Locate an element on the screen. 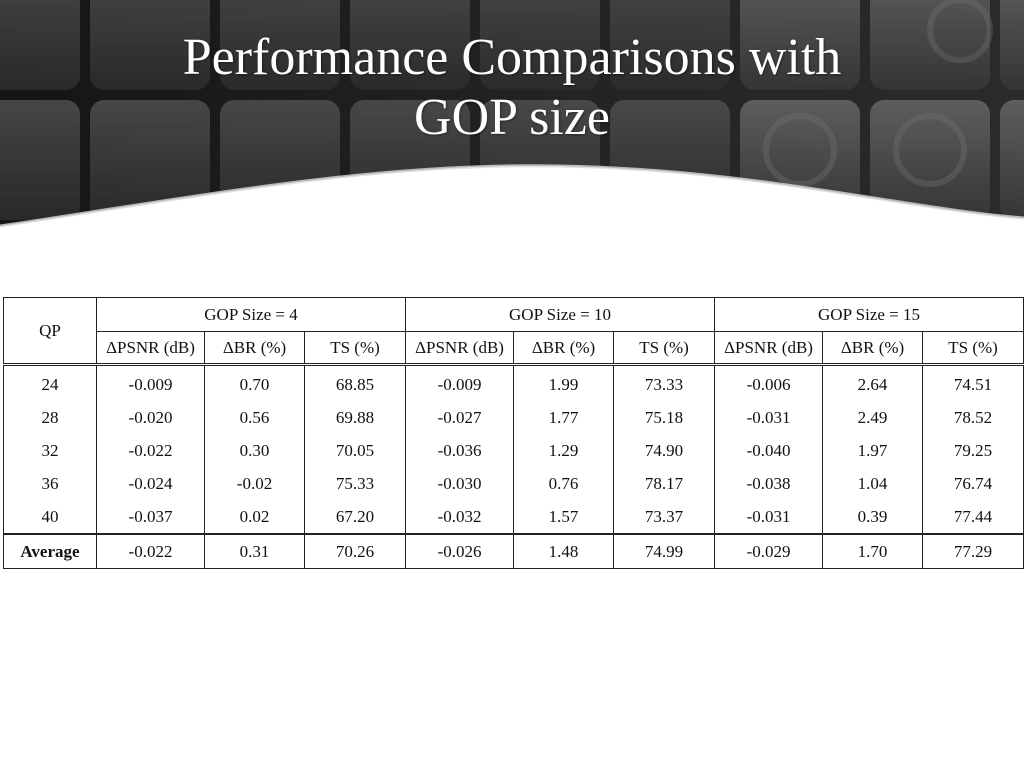 The image size is (1024, 768). table-cell: 0.31 is located at coordinates (254, 551).